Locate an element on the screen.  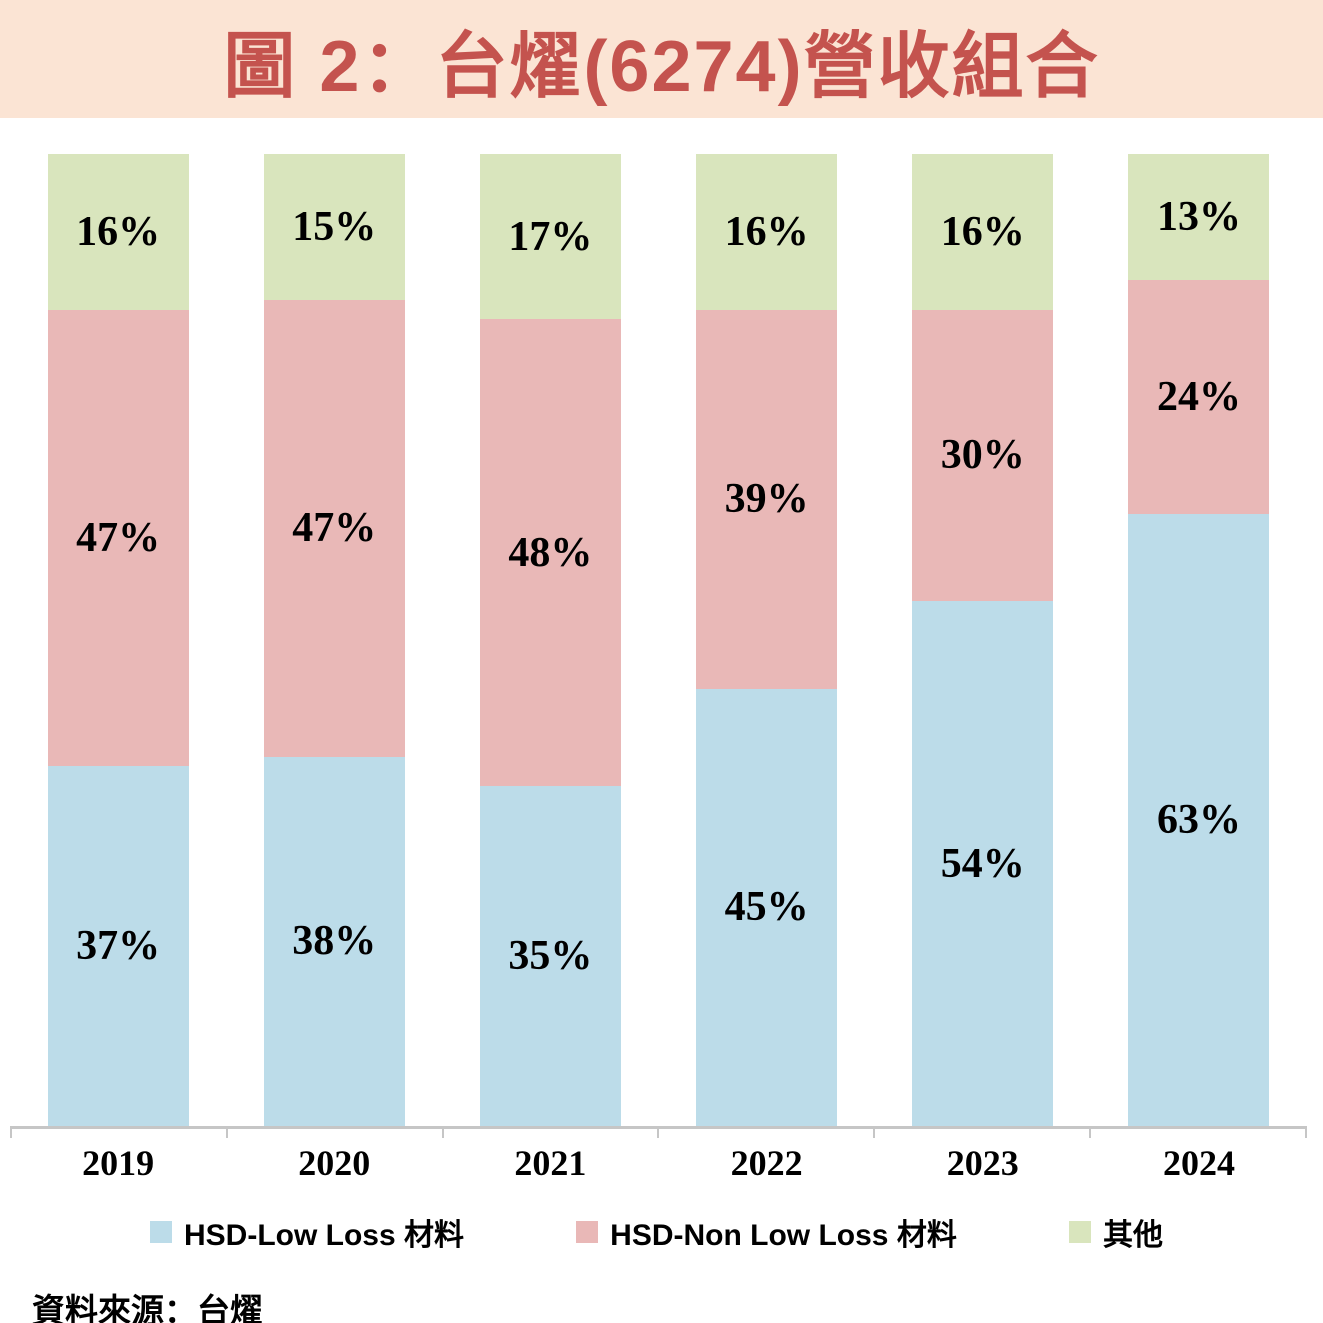
legend-label: 其他 is located at coordinates (1132, 1235).